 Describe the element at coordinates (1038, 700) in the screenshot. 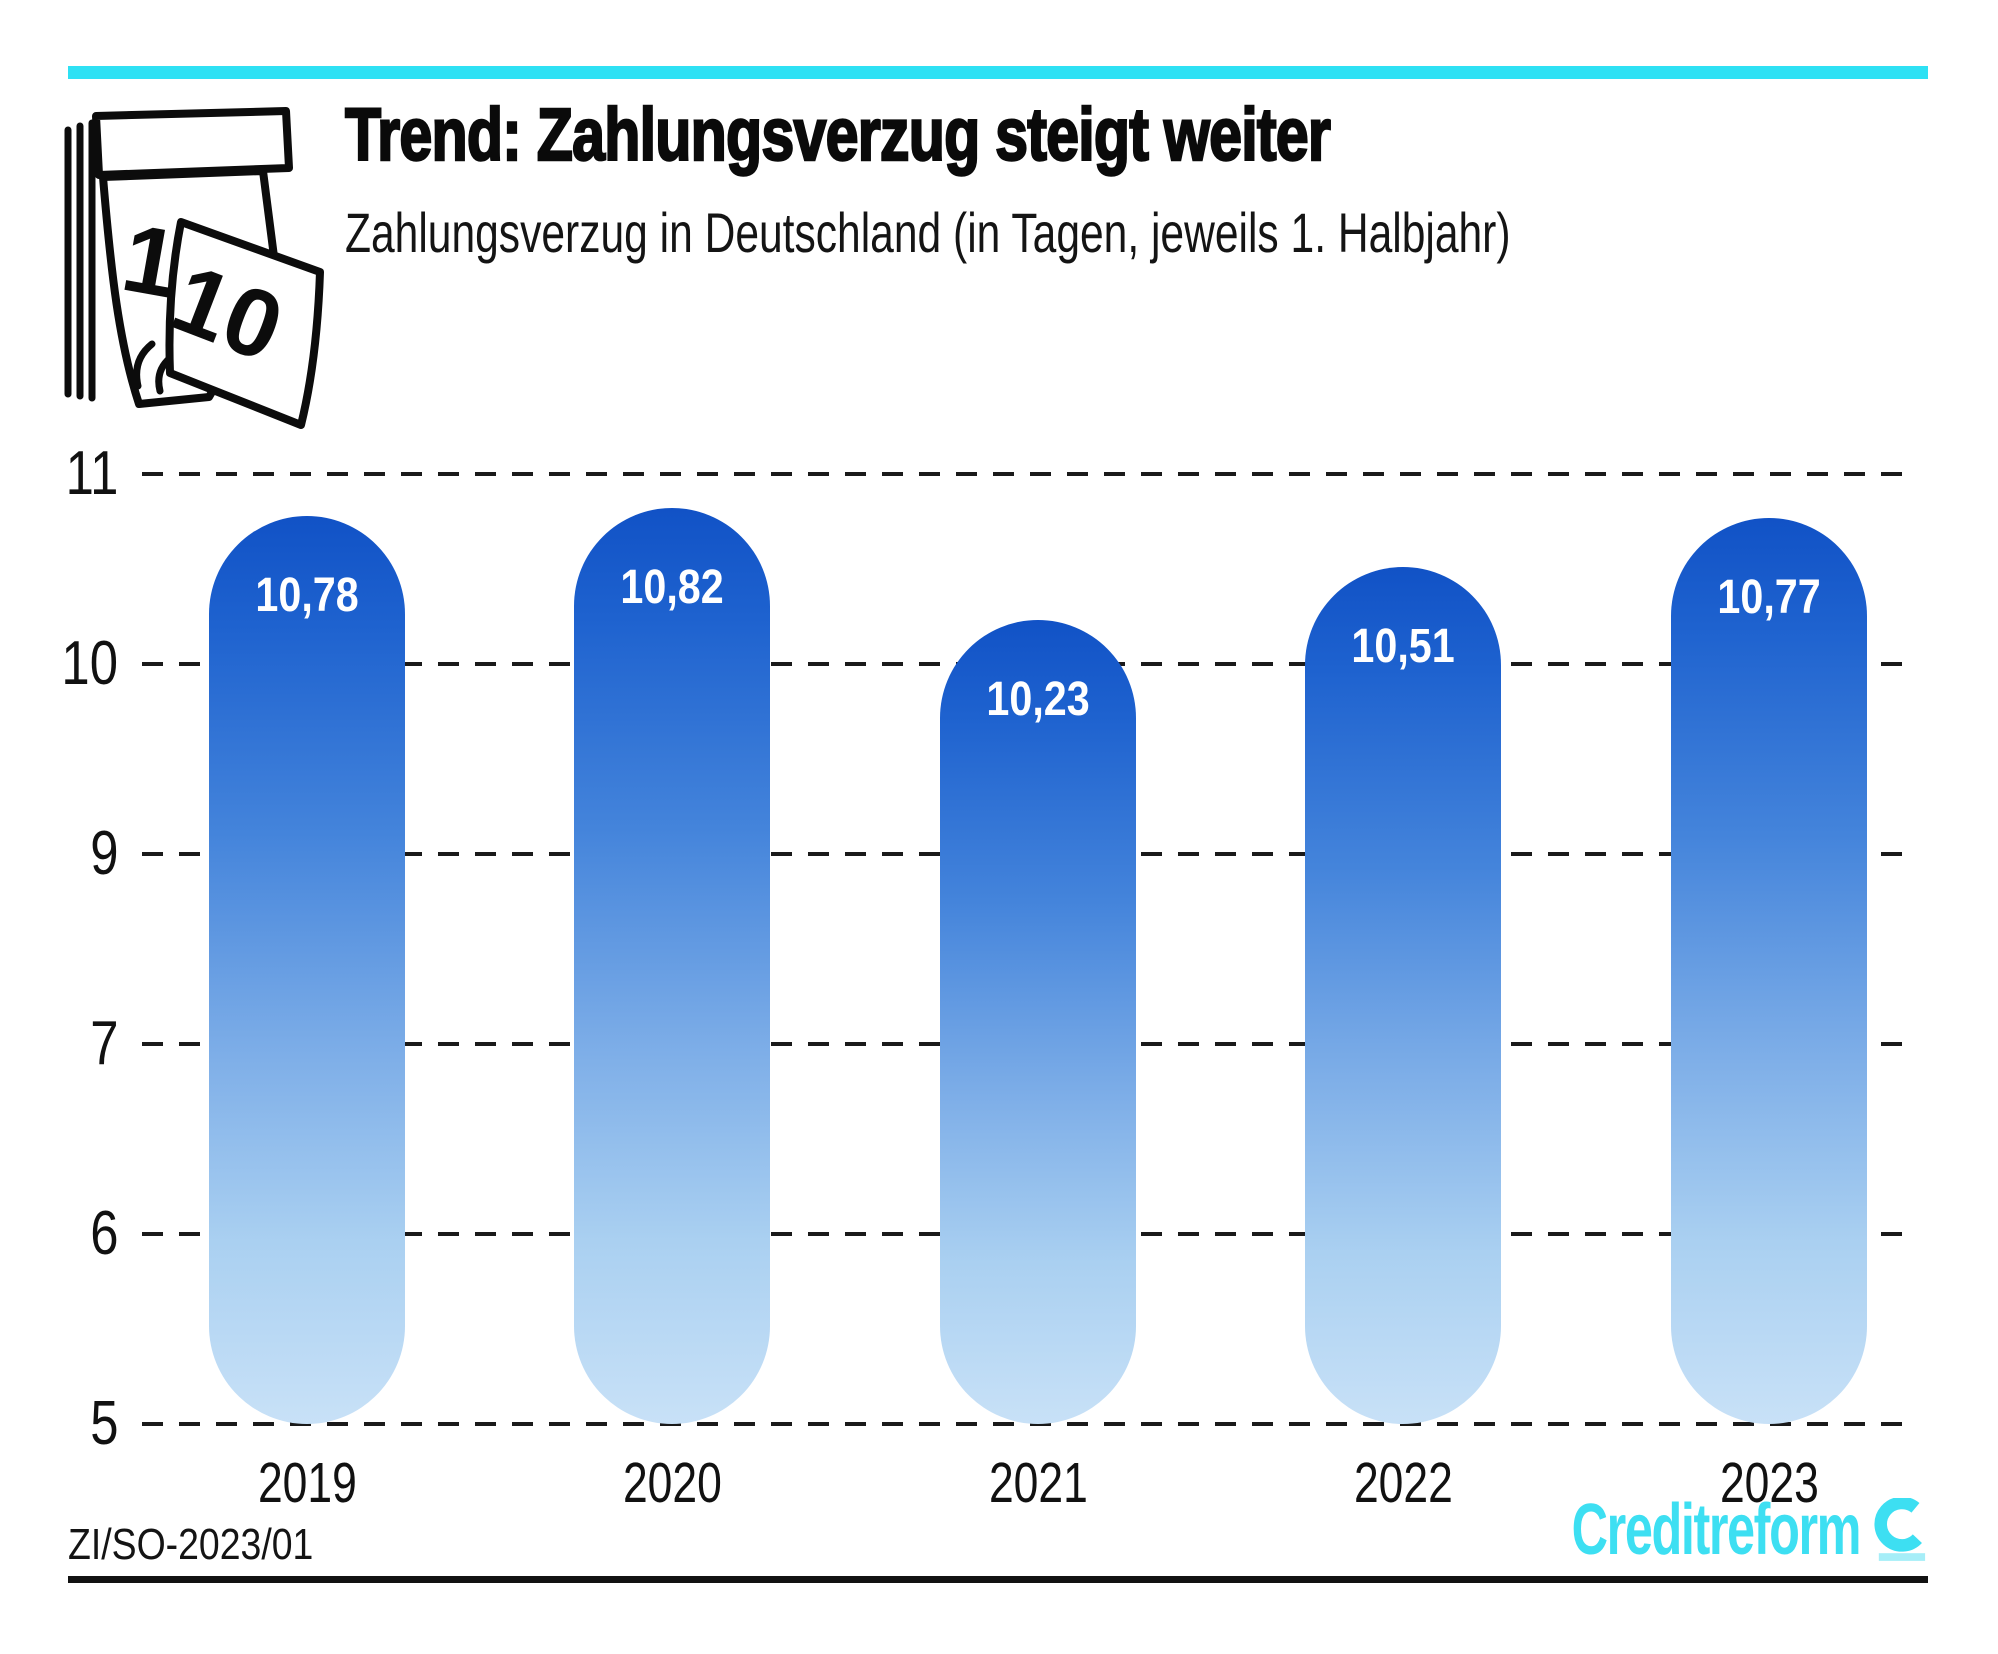

I see `bar-value-label: 10,23` at that location.